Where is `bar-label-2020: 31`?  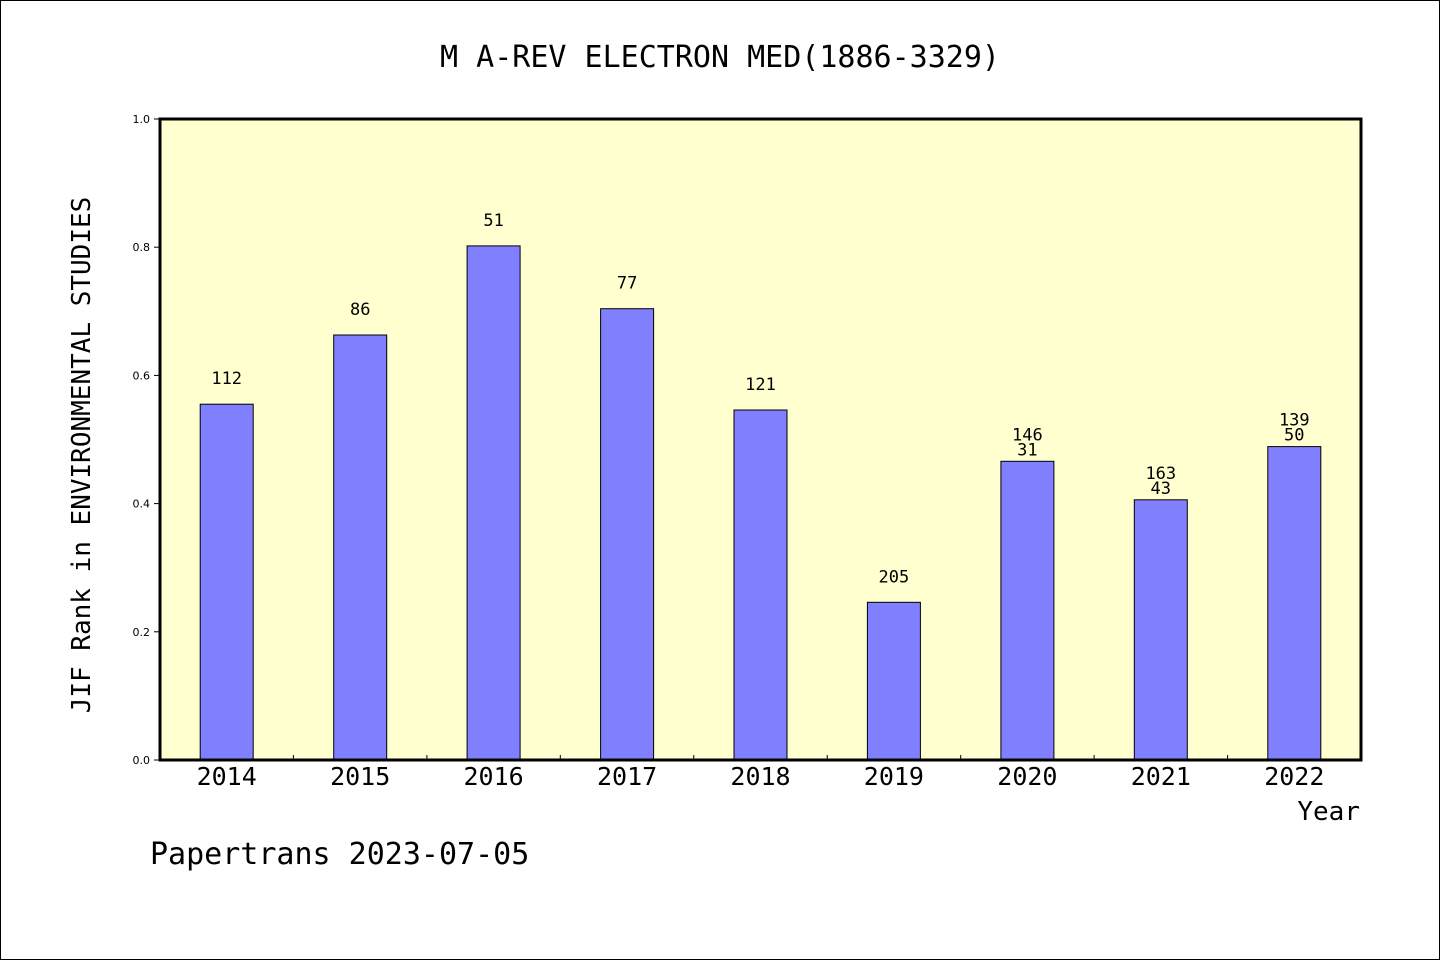 bar-label-2020: 31 is located at coordinates (1027, 450).